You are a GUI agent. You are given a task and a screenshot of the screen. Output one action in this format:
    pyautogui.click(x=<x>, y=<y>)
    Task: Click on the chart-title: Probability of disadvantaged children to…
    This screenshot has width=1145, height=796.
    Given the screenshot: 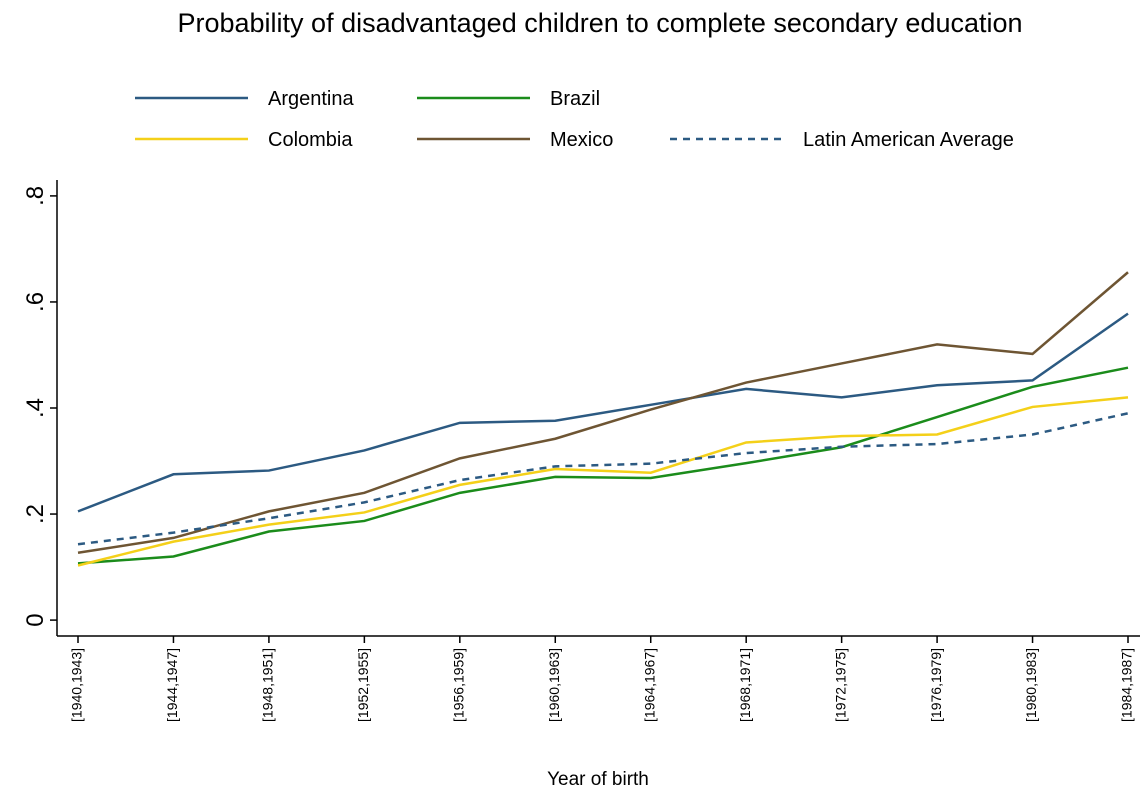 What is the action you would take?
    pyautogui.click(x=599, y=23)
    